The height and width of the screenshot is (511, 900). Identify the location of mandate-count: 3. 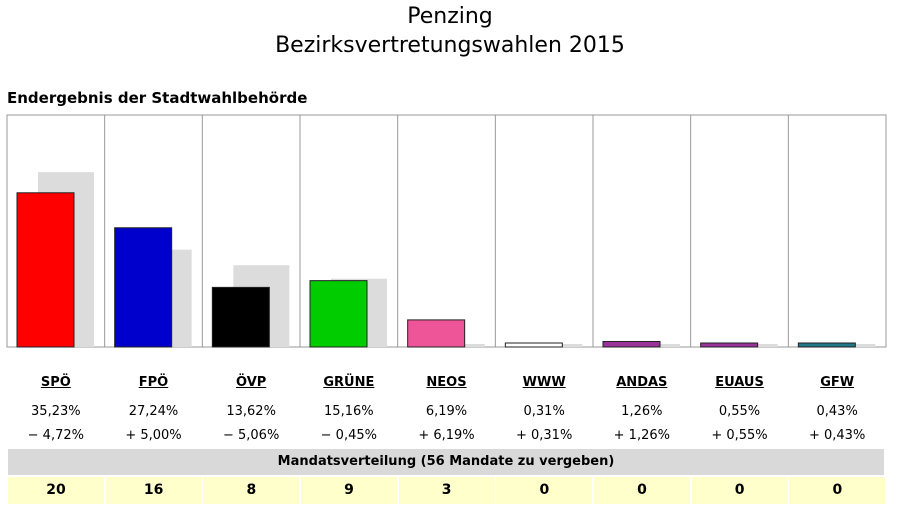
(446, 490).